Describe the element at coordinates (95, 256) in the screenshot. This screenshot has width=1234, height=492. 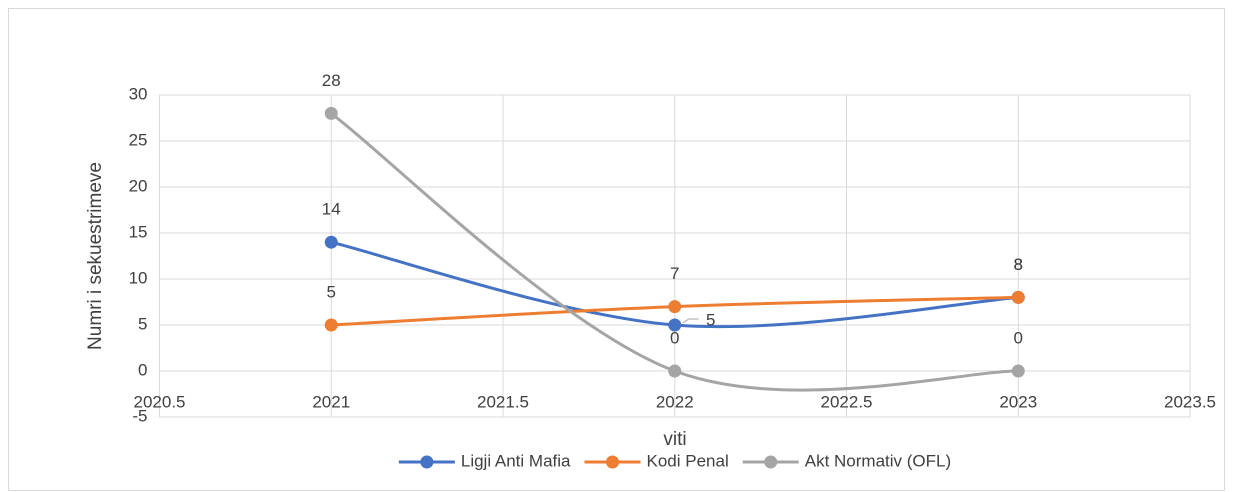
I see `y-axis-title: Numri i sekuestrimeve` at that location.